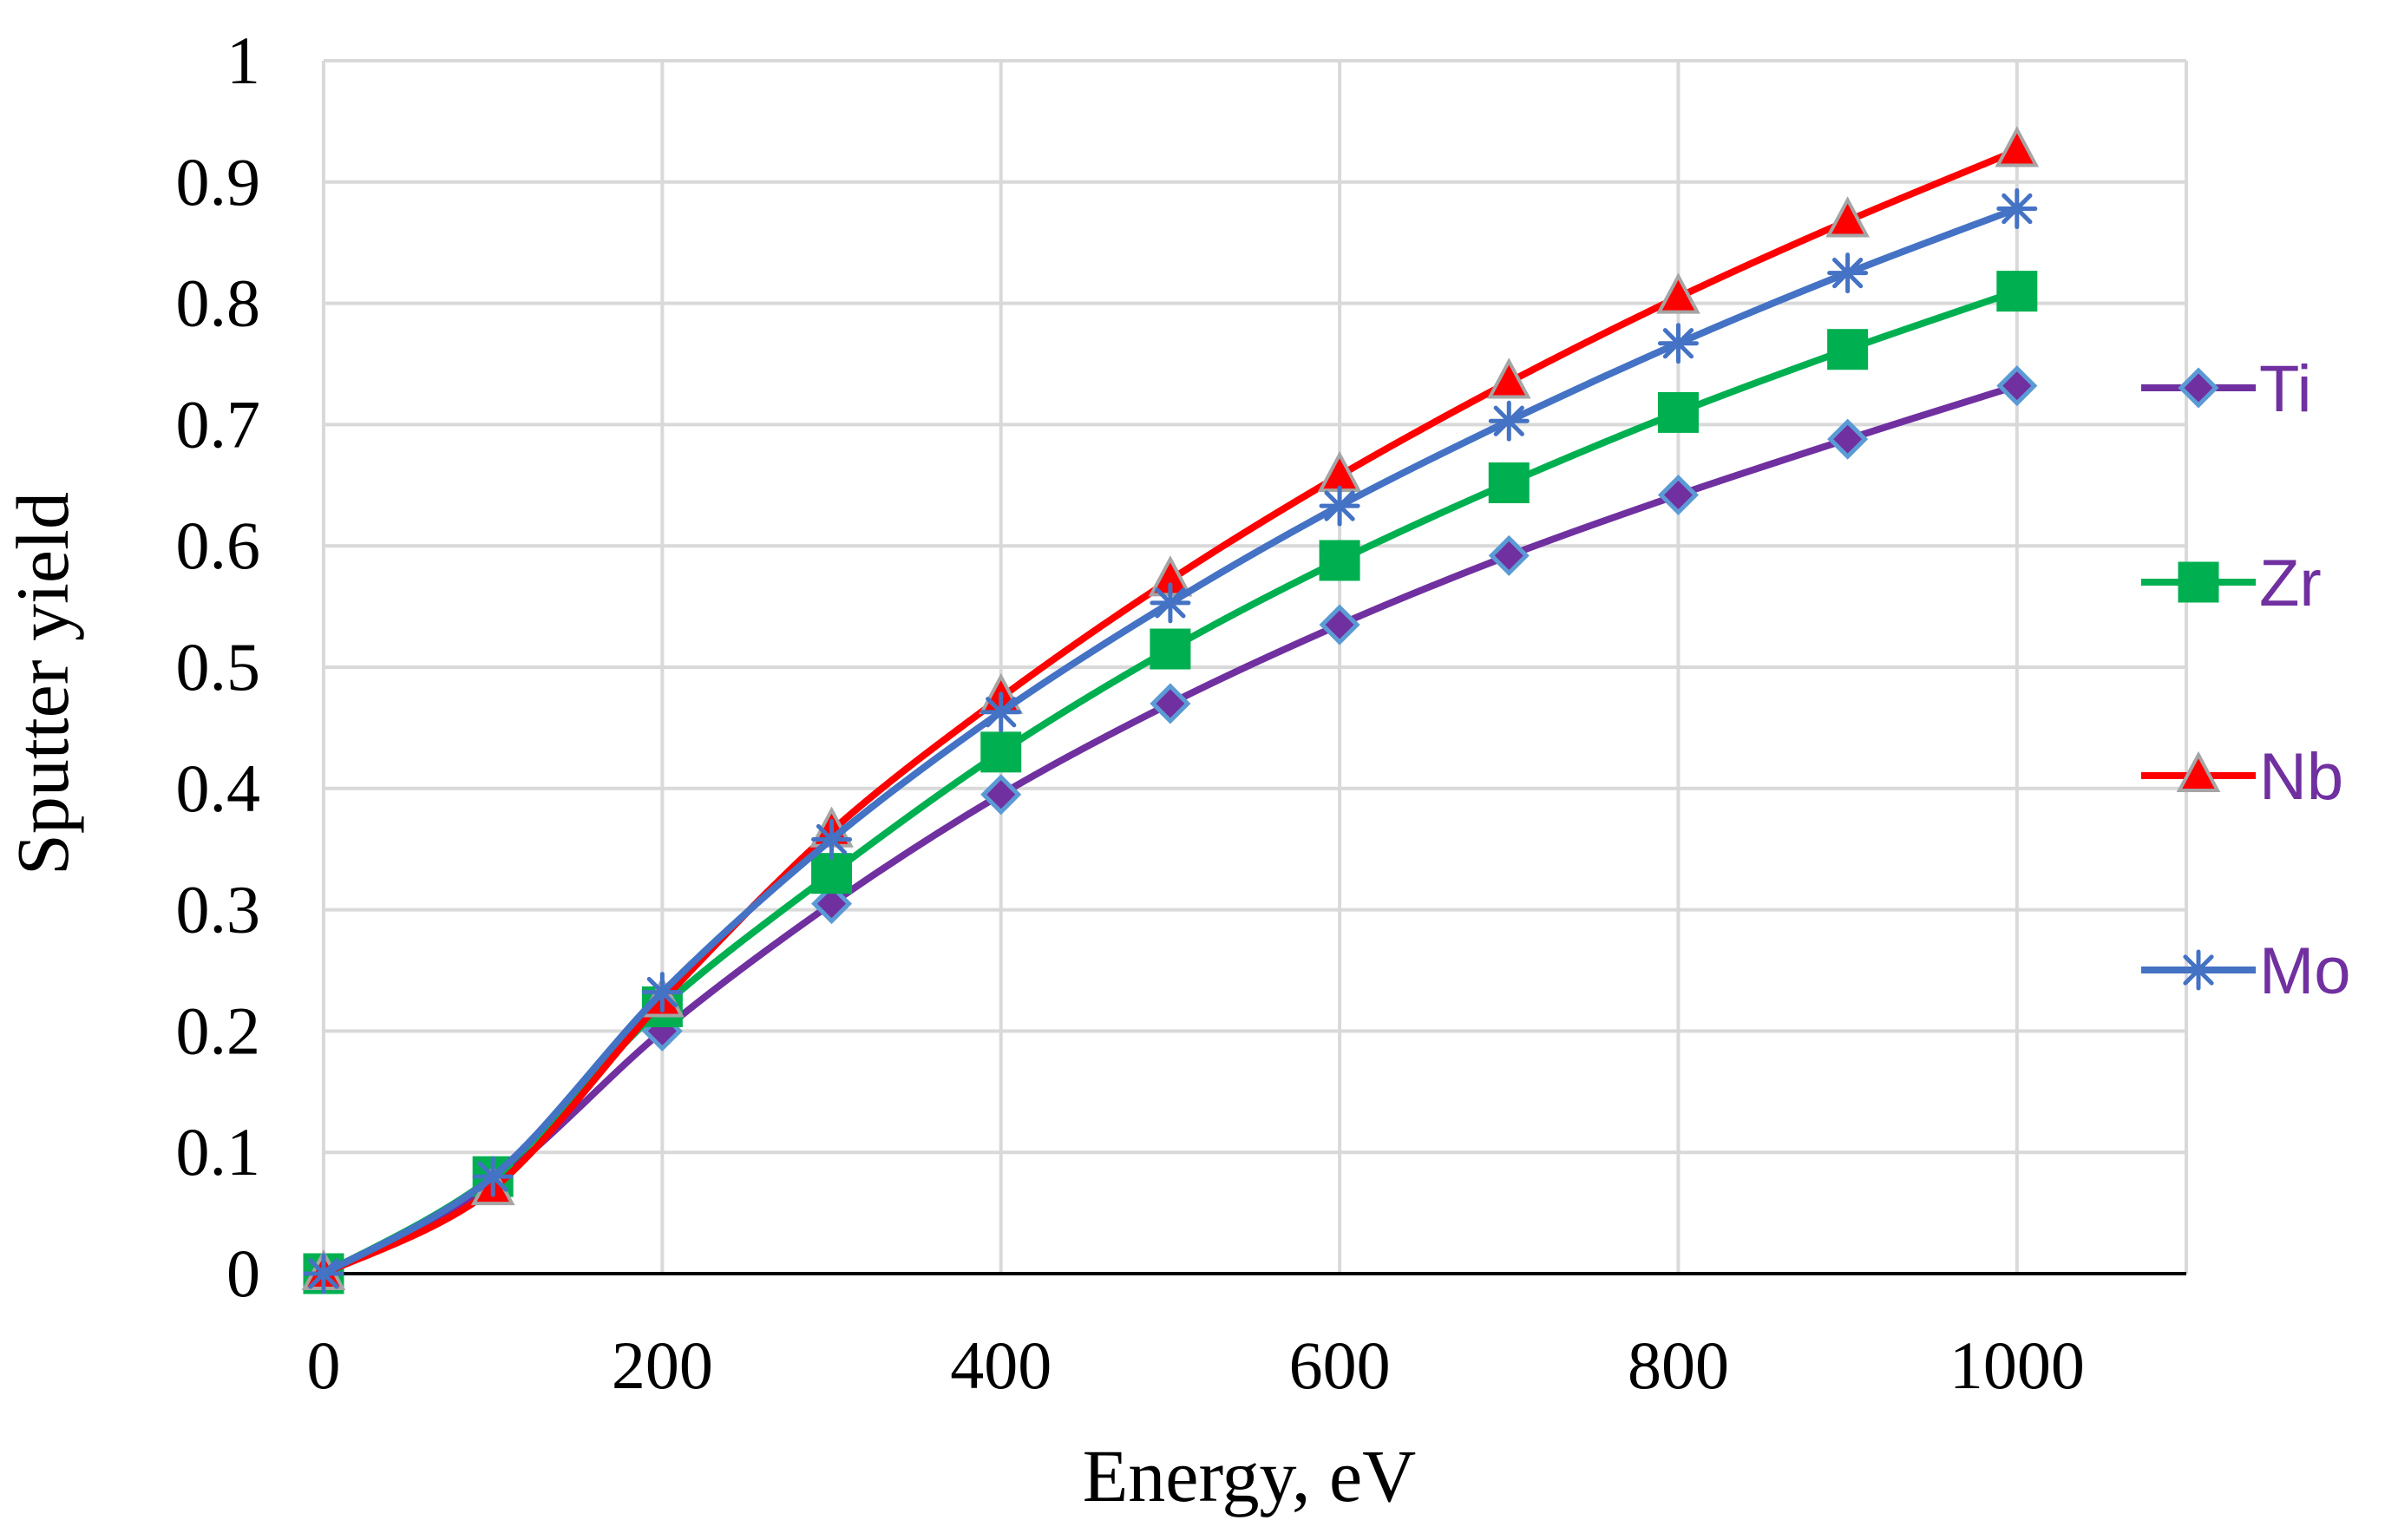 This screenshot has height=1540, width=2398. Describe the element at coordinates (219, 788) in the screenshot. I see `y-tick-label: 0.4` at that location.